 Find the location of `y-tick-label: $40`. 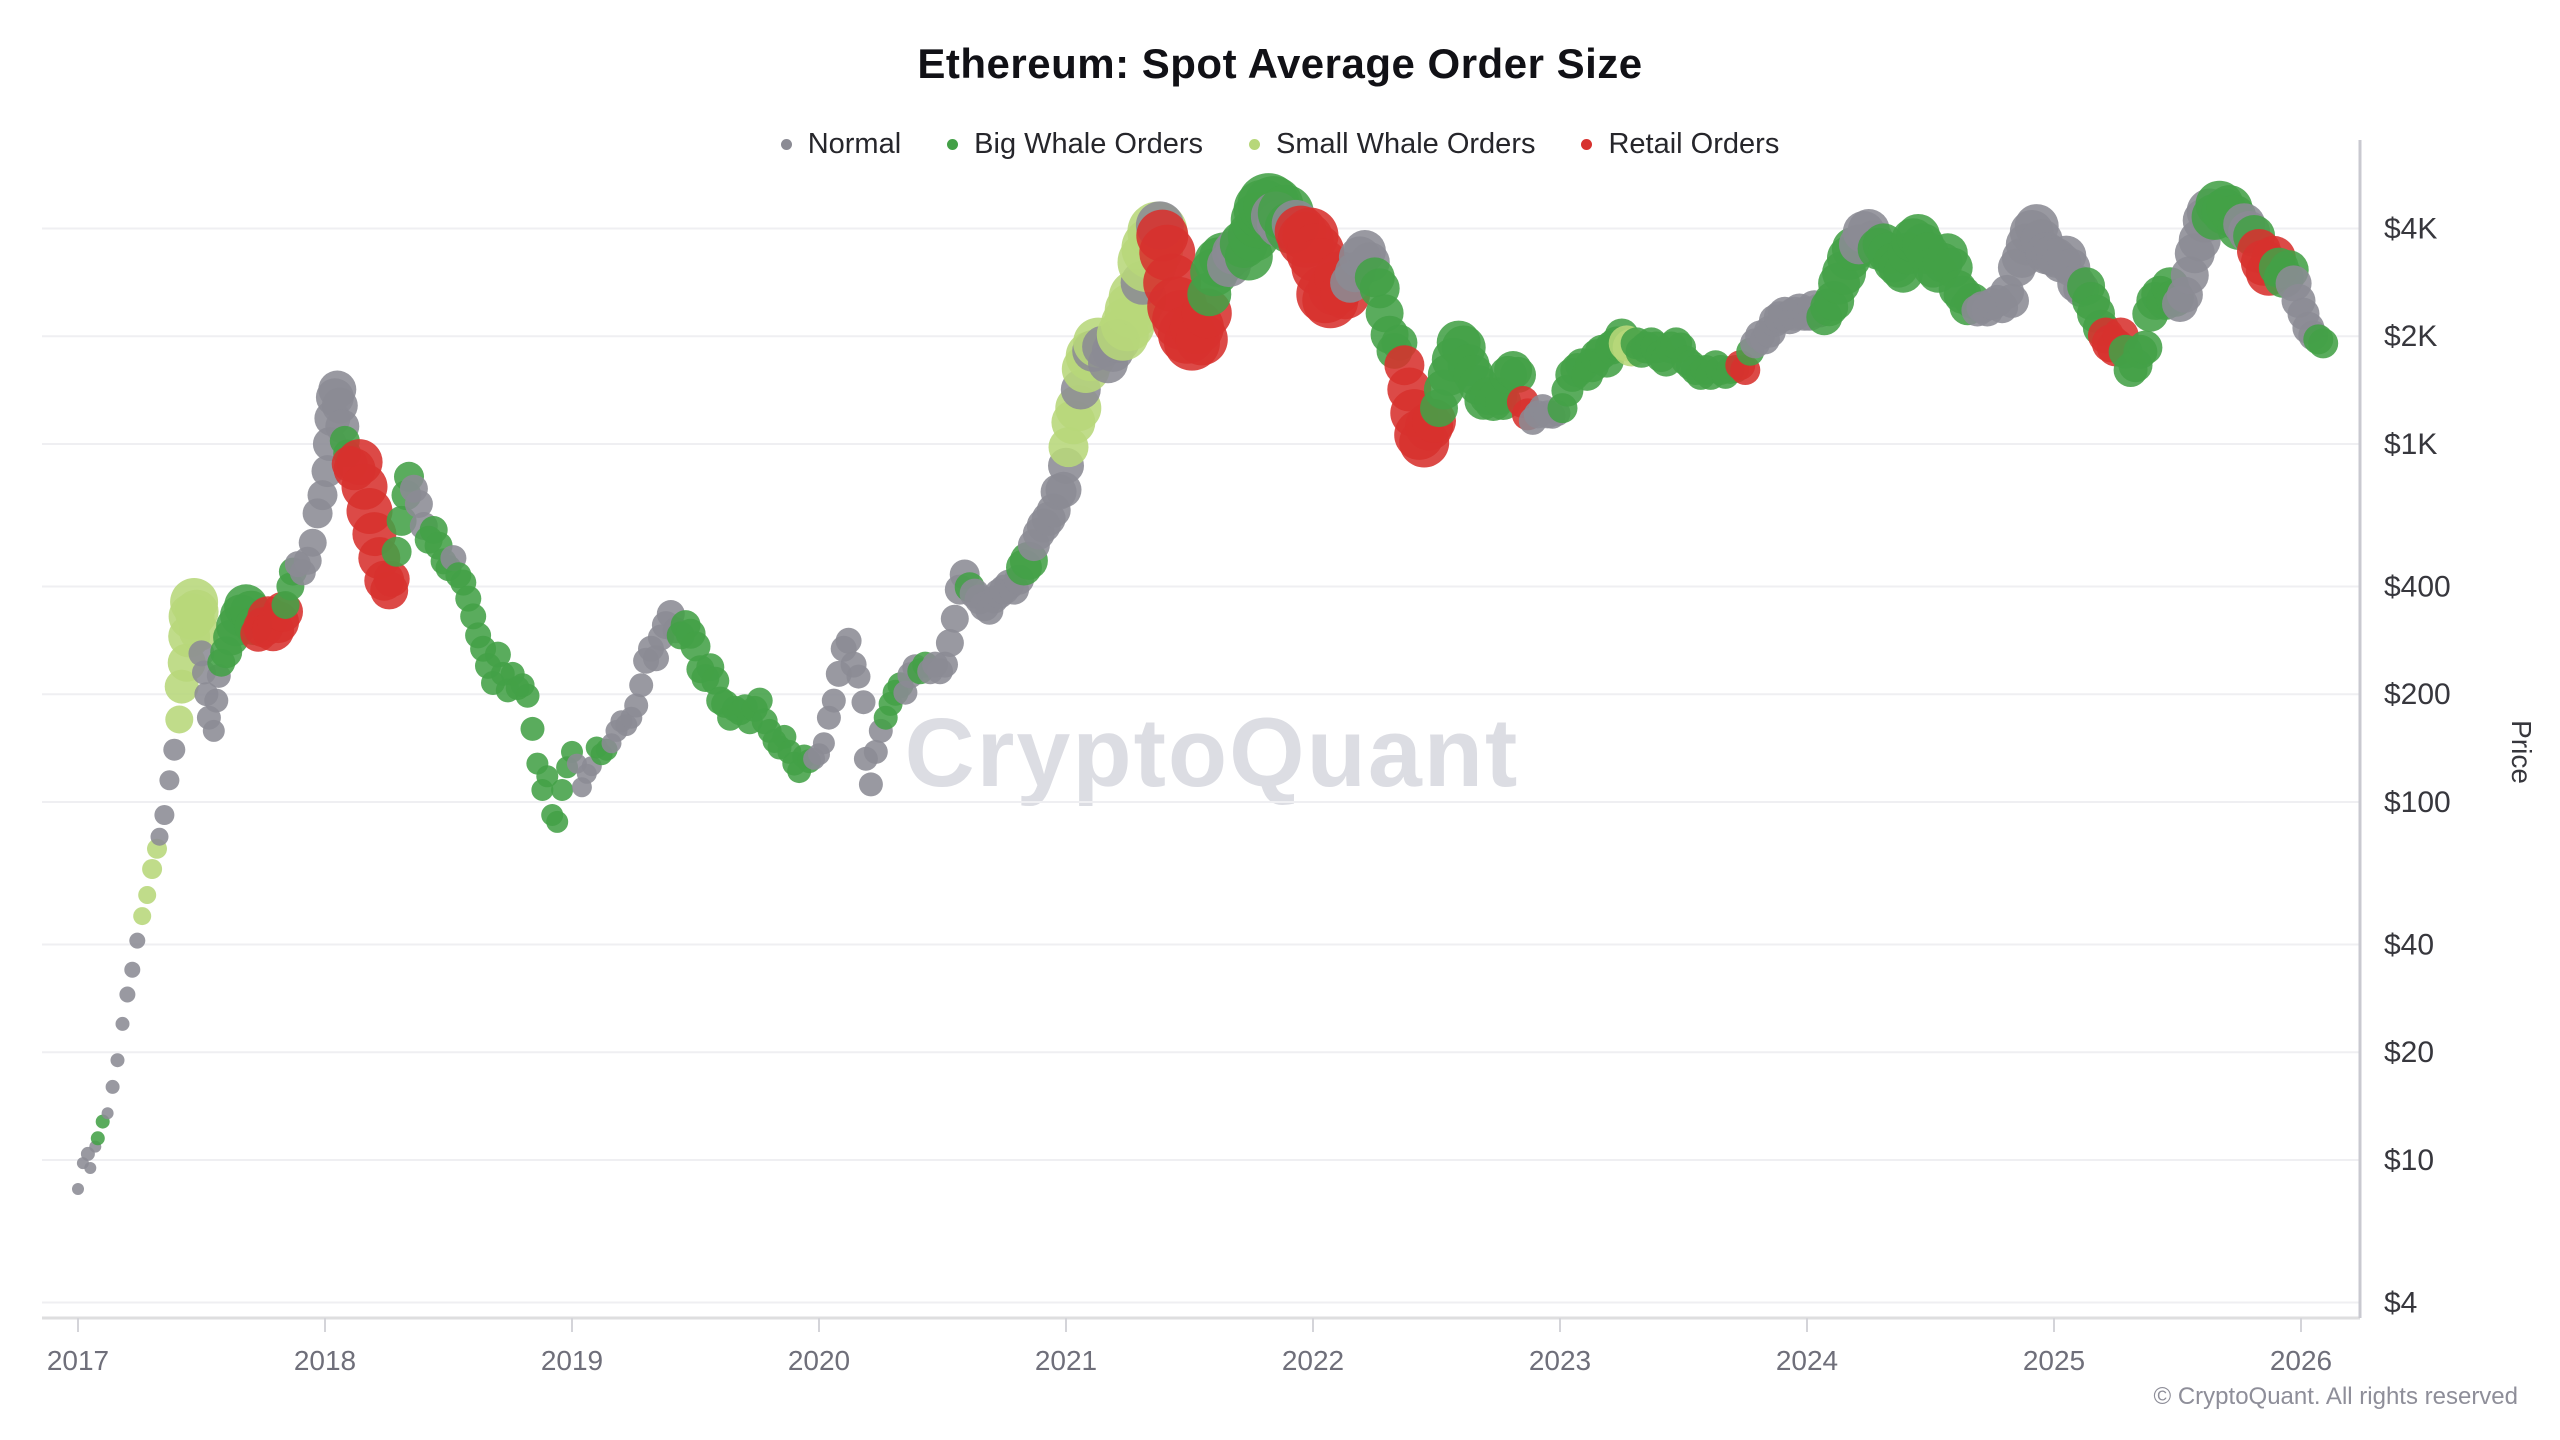

y-tick-label: $40 is located at coordinates (2409, 944).